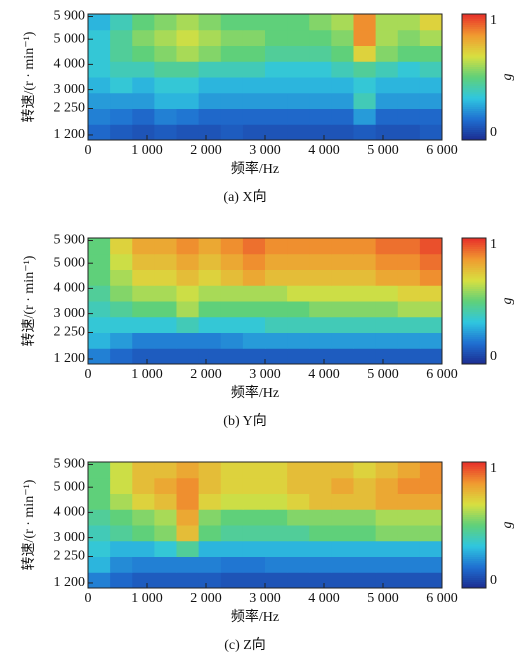 This screenshot has width=523, height=670. What do you see at coordinates (70, 512) in the screenshot?
I see `y-tick-label: 4 000` at bounding box center [70, 512].